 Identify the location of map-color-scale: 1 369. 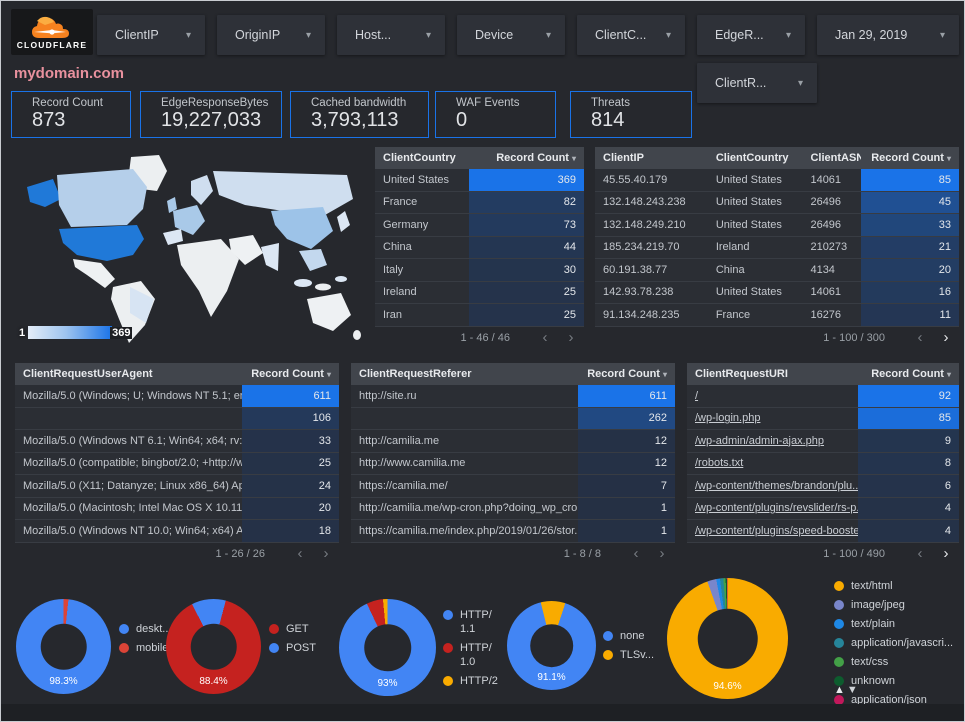
(76, 332).